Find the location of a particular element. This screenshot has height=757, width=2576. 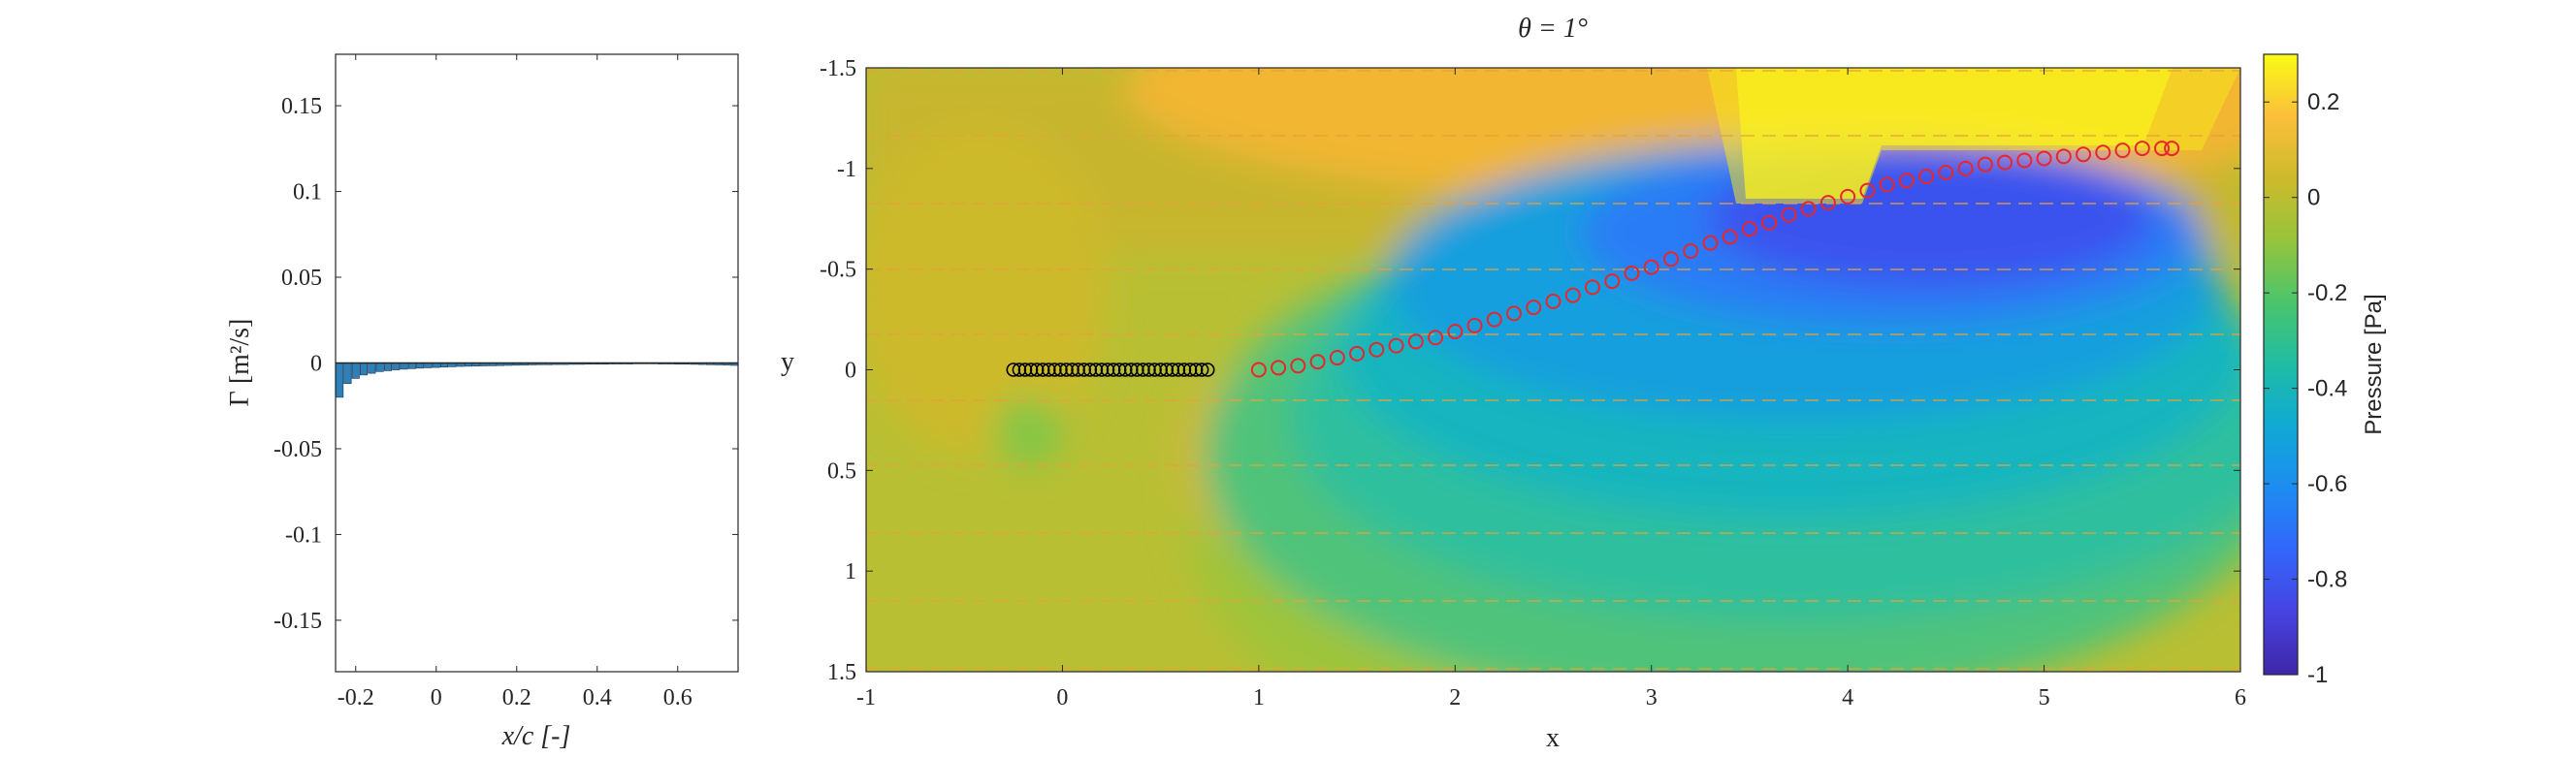

y-tick-label: -1.5 is located at coordinates (838, 68).